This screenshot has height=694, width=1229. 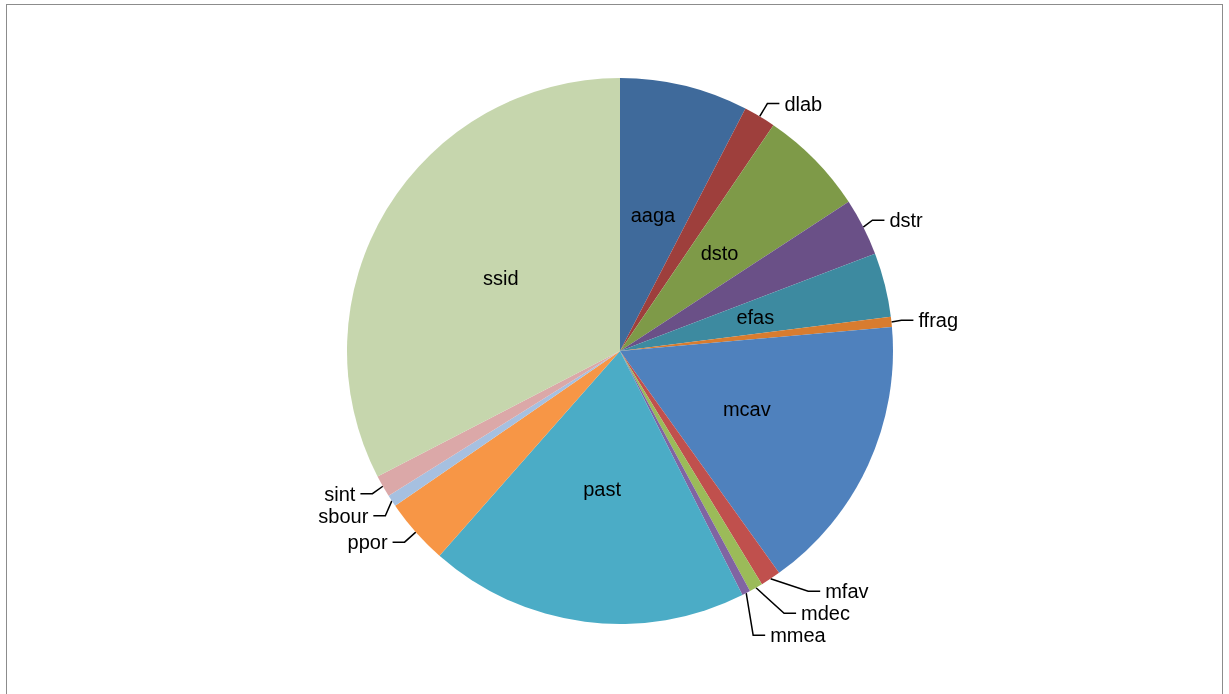 I want to click on slice-label: dstr, so click(x=906, y=220).